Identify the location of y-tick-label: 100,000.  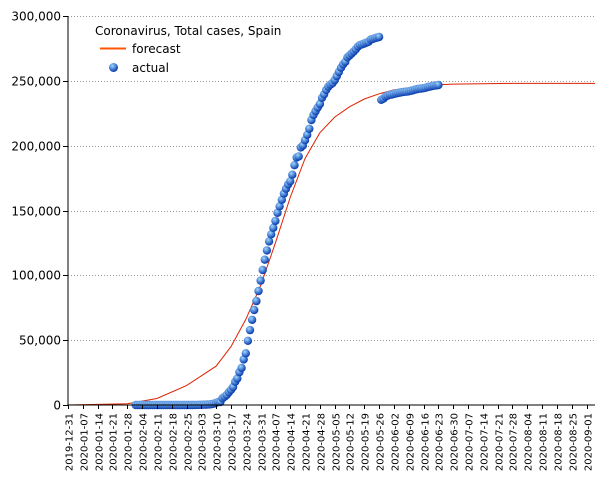
(36, 276).